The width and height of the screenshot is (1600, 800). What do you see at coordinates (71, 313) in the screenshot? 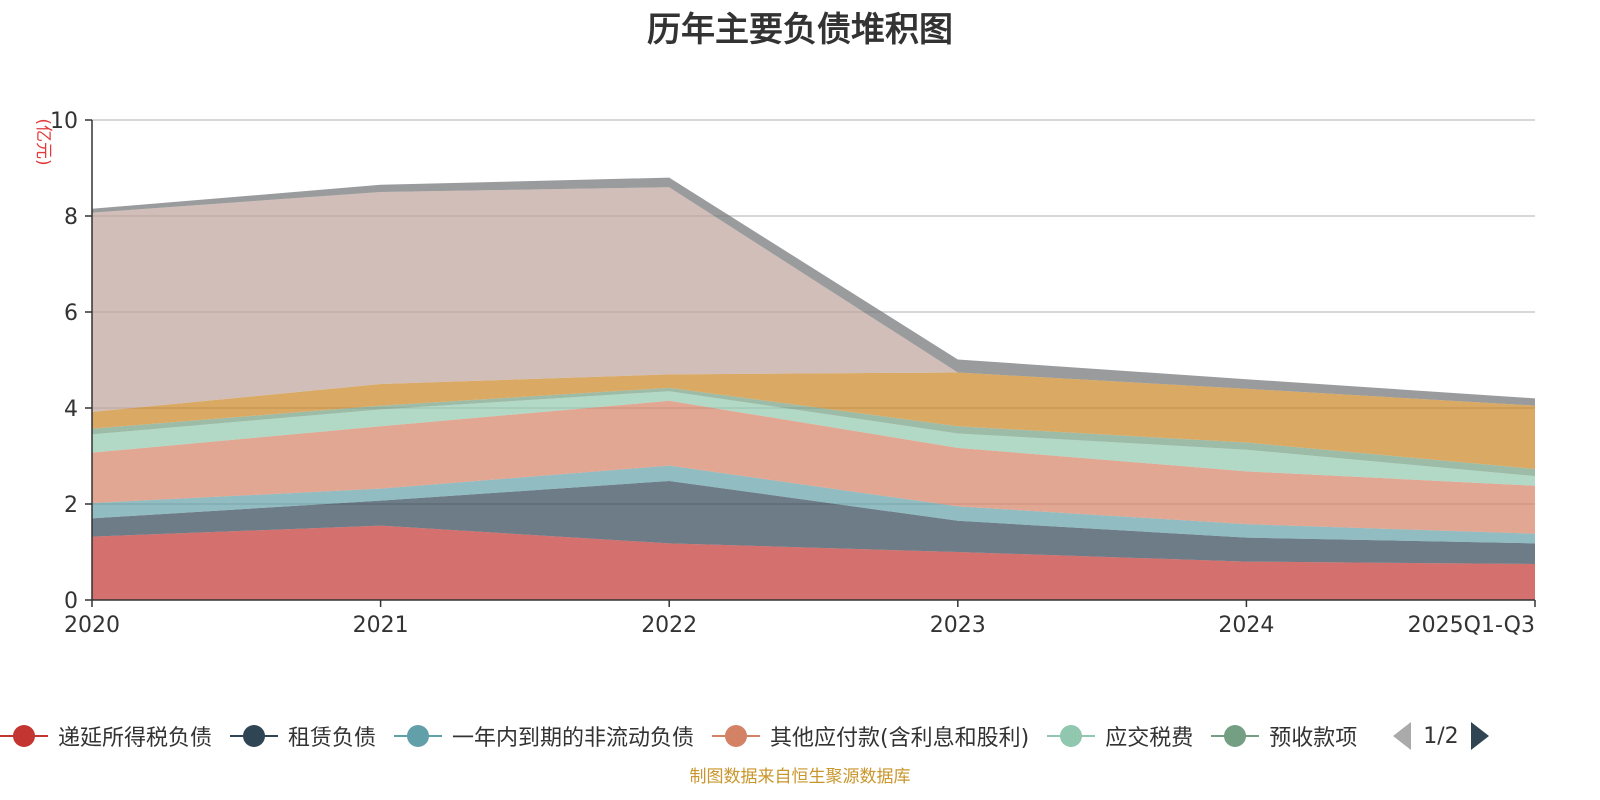
I see `y-tick-label-6: 6` at bounding box center [71, 313].